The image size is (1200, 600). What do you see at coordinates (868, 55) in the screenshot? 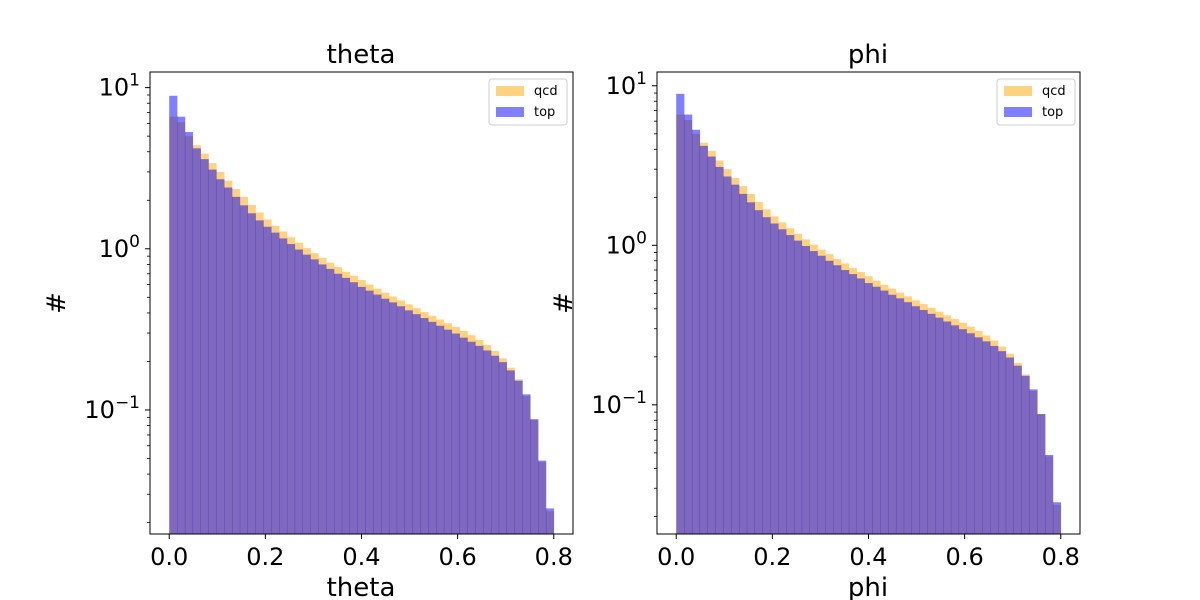
I see `phi-title: phi` at bounding box center [868, 55].